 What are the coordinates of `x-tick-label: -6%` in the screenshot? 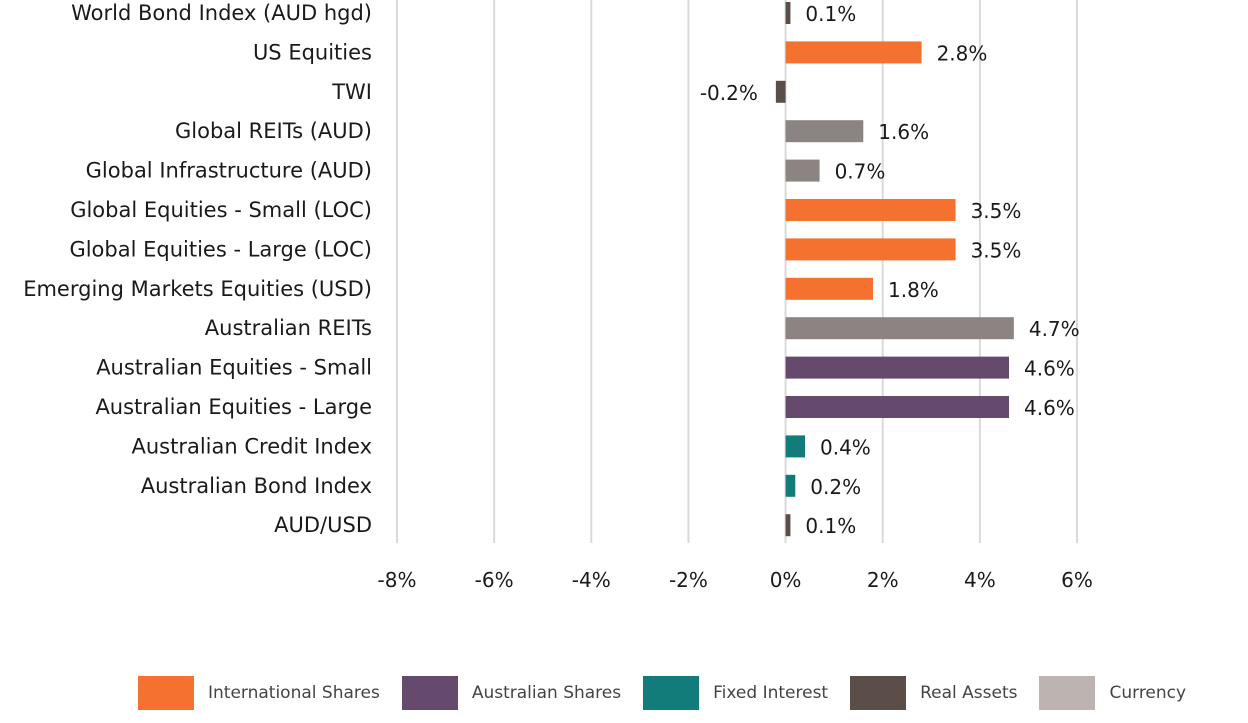 It's located at (494, 580).